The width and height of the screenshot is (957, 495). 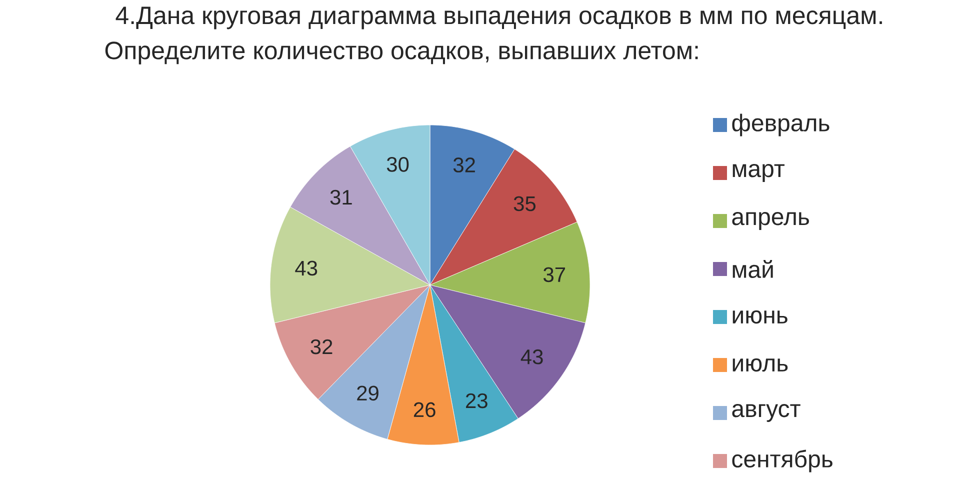 I want to click on legend-label: апрель, so click(x=770, y=221).